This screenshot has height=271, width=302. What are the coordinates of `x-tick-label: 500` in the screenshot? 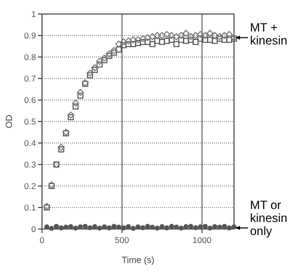 It's located at (122, 240).